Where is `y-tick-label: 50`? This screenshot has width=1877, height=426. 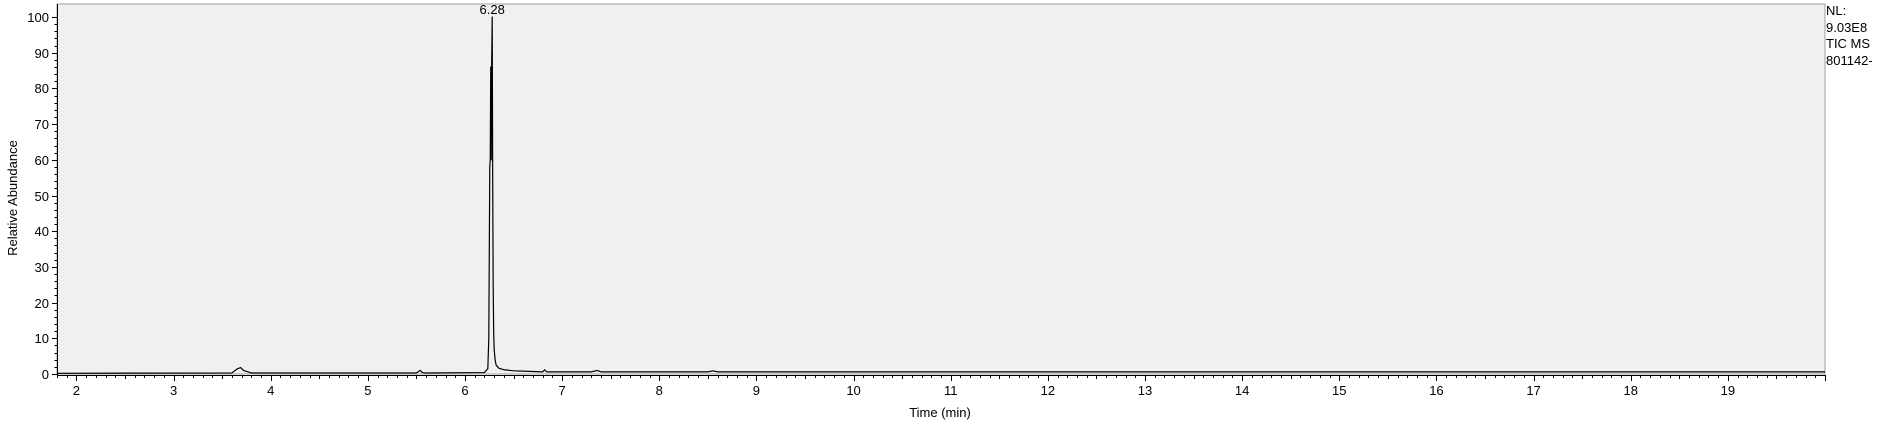
y-tick-label: 50 is located at coordinates (42, 196).